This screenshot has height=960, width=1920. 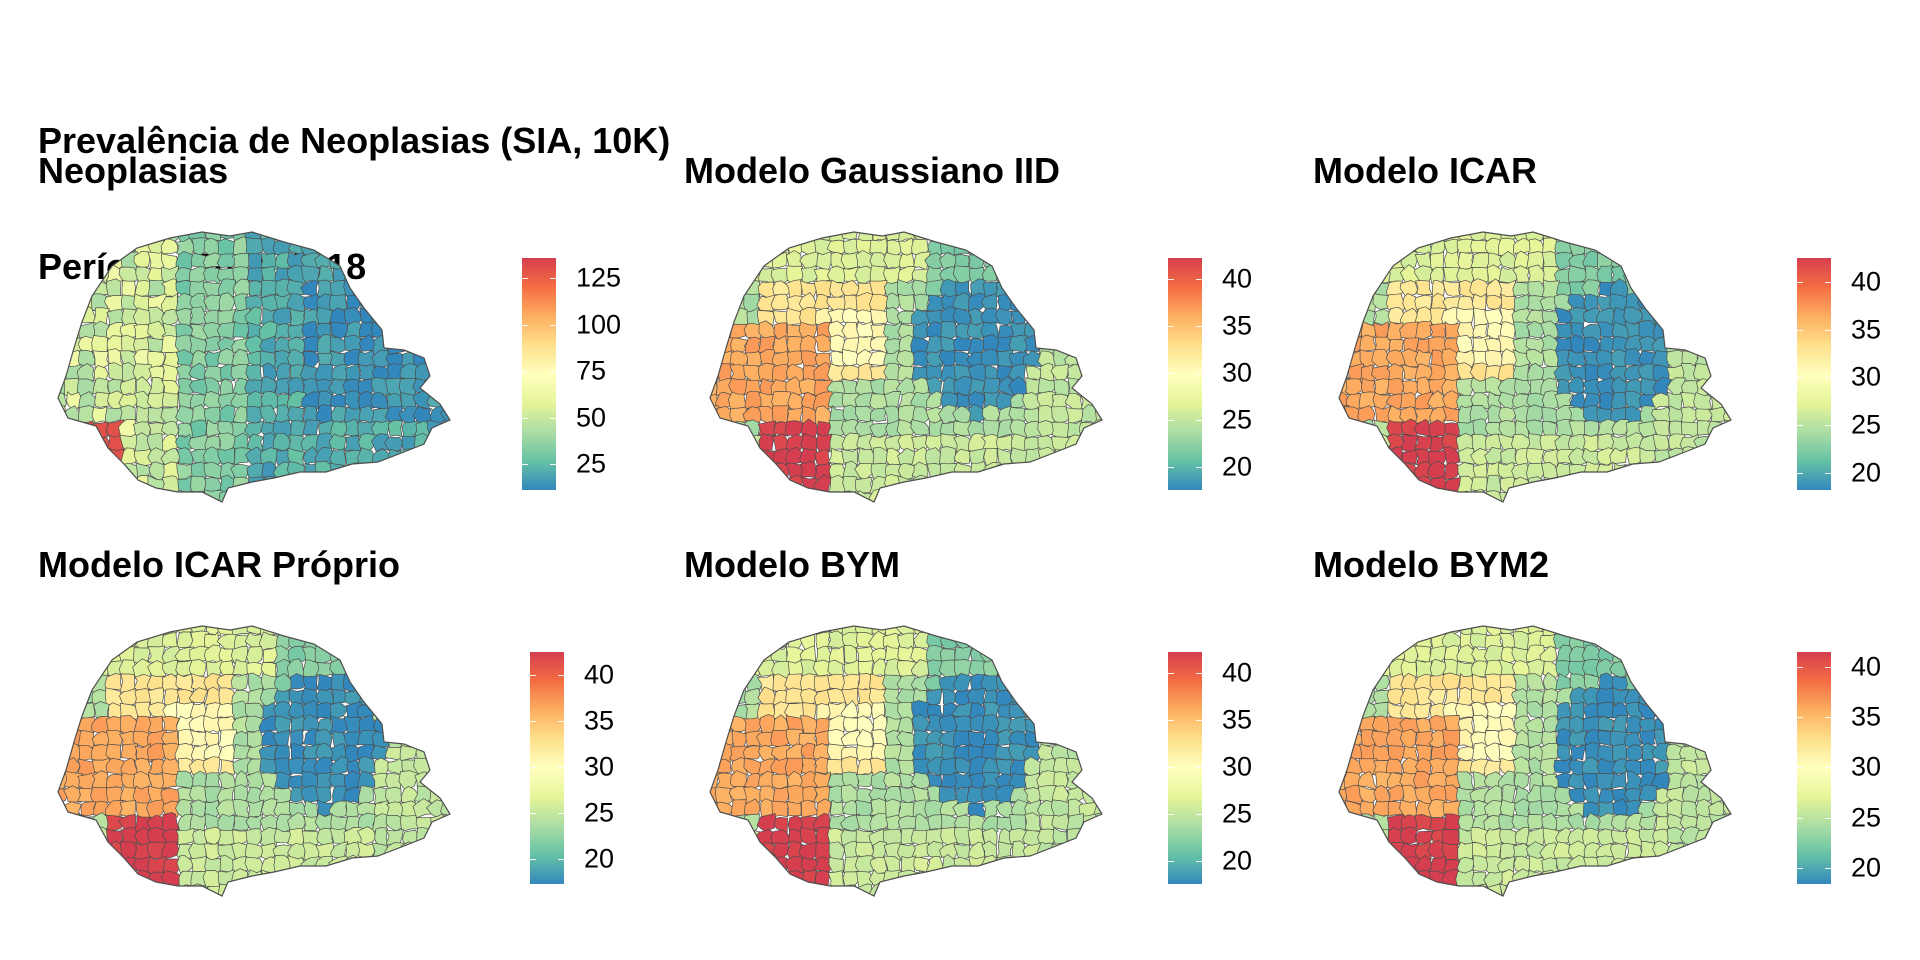 I want to click on color-legend: 40 35 30 25 20, so click(x=590, y=768).